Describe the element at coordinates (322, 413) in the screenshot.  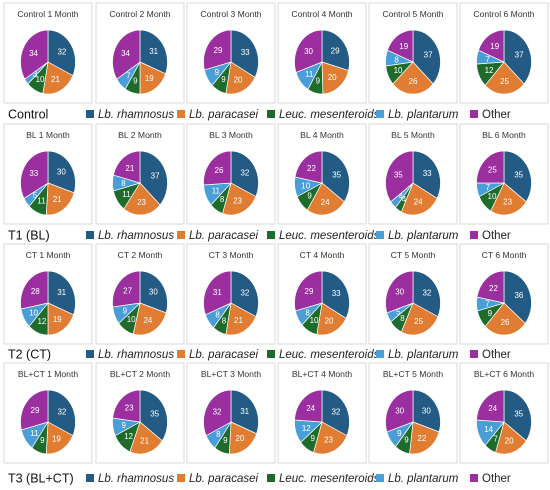
I see `pie-cell-bl-ct-4-month: BL+CT 4 Month 32 23 912 24` at that location.